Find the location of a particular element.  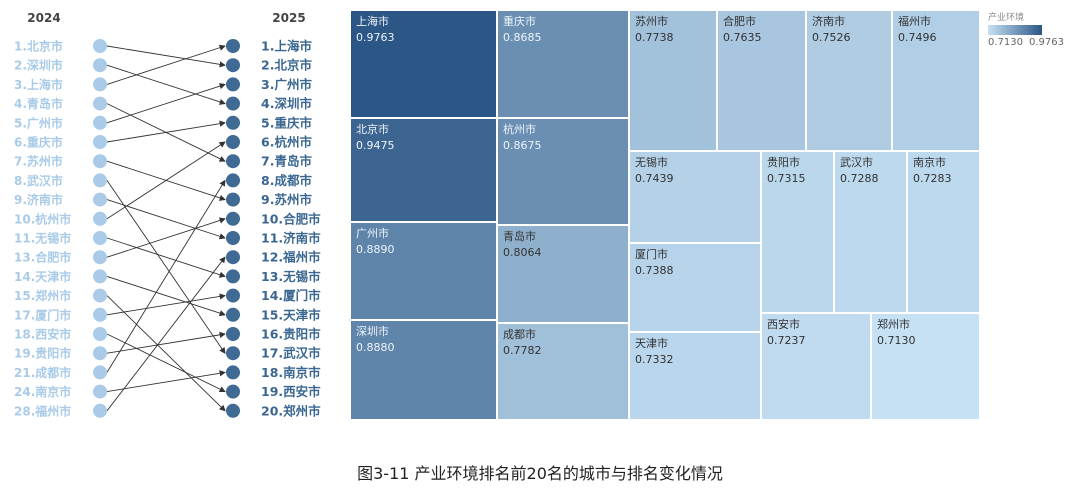

tile-score-value: 0.8685 is located at coordinates (522, 37).